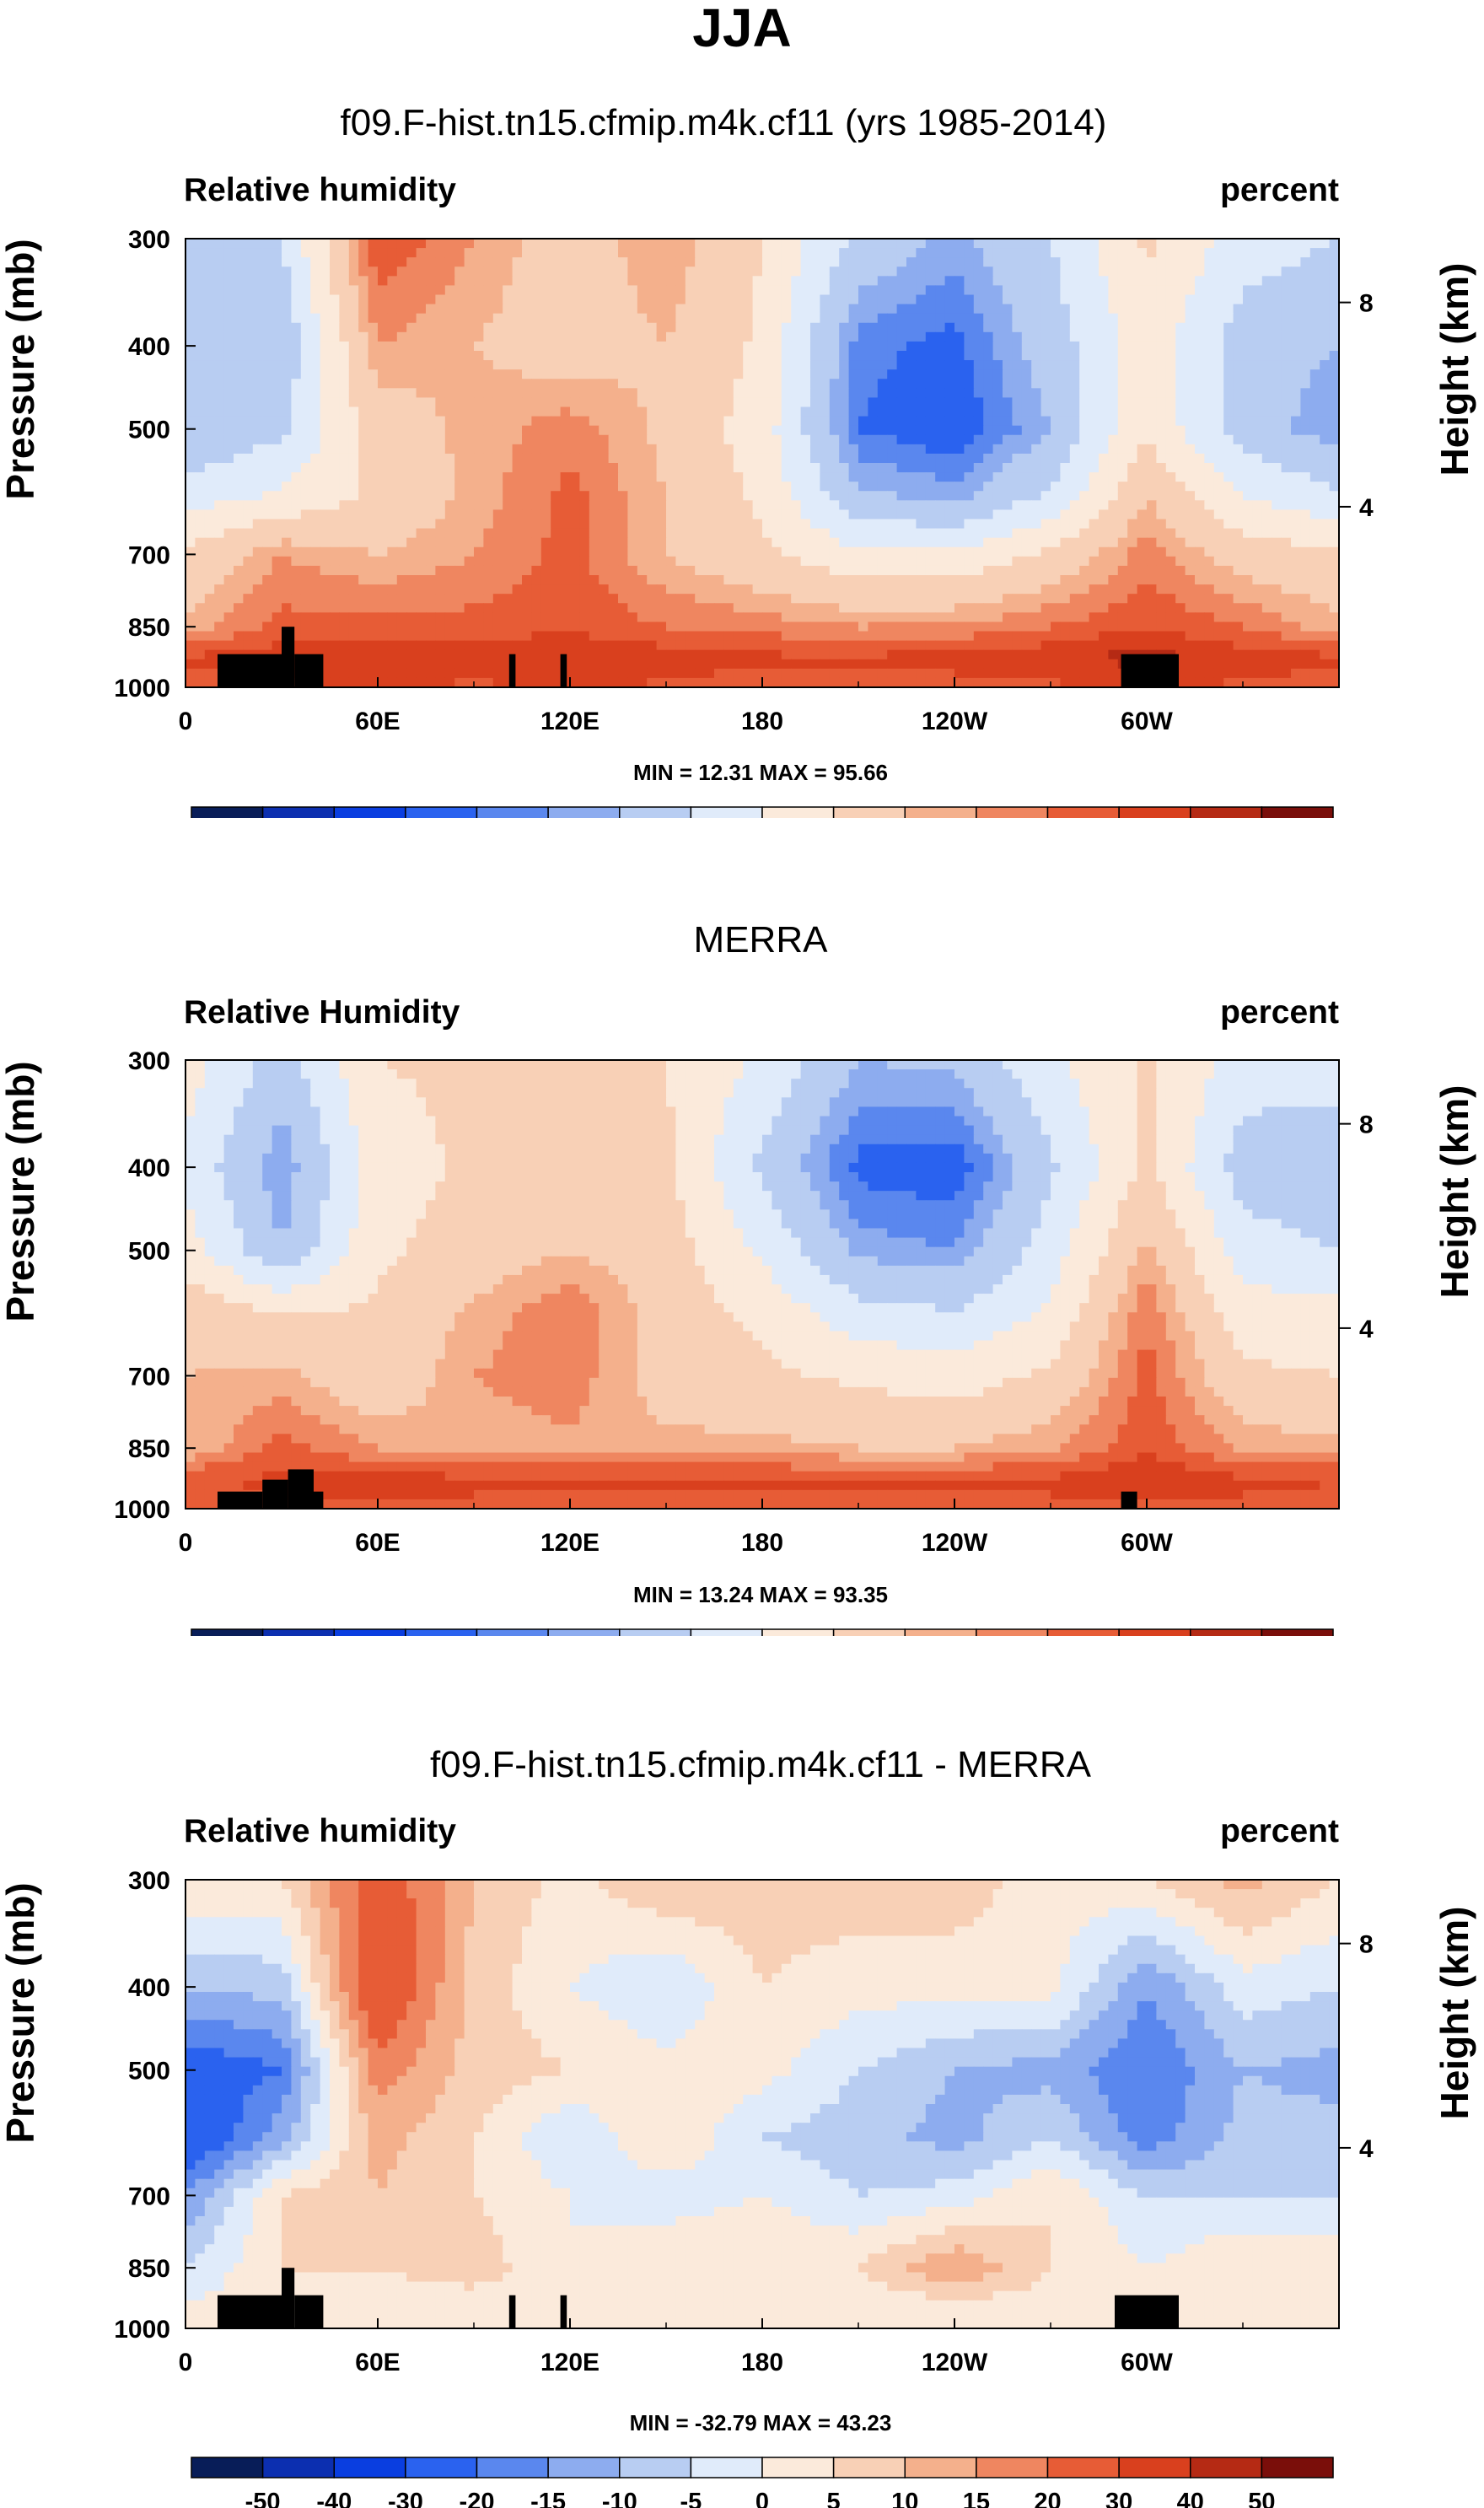 The height and width of the screenshot is (2508, 1484). What do you see at coordinates (761, 940) in the screenshot?
I see `panel-title: MERRA` at bounding box center [761, 940].